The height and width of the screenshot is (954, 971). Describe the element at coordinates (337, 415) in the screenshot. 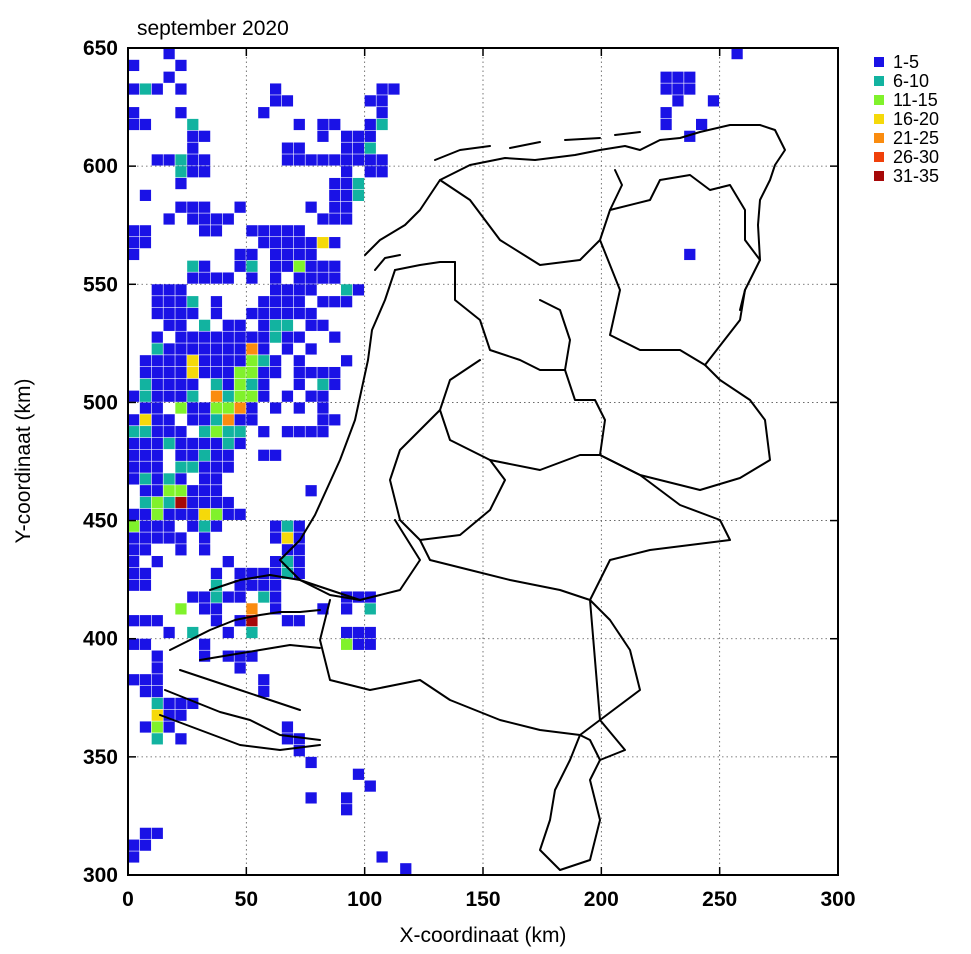

I see `holland-coast-line` at that location.